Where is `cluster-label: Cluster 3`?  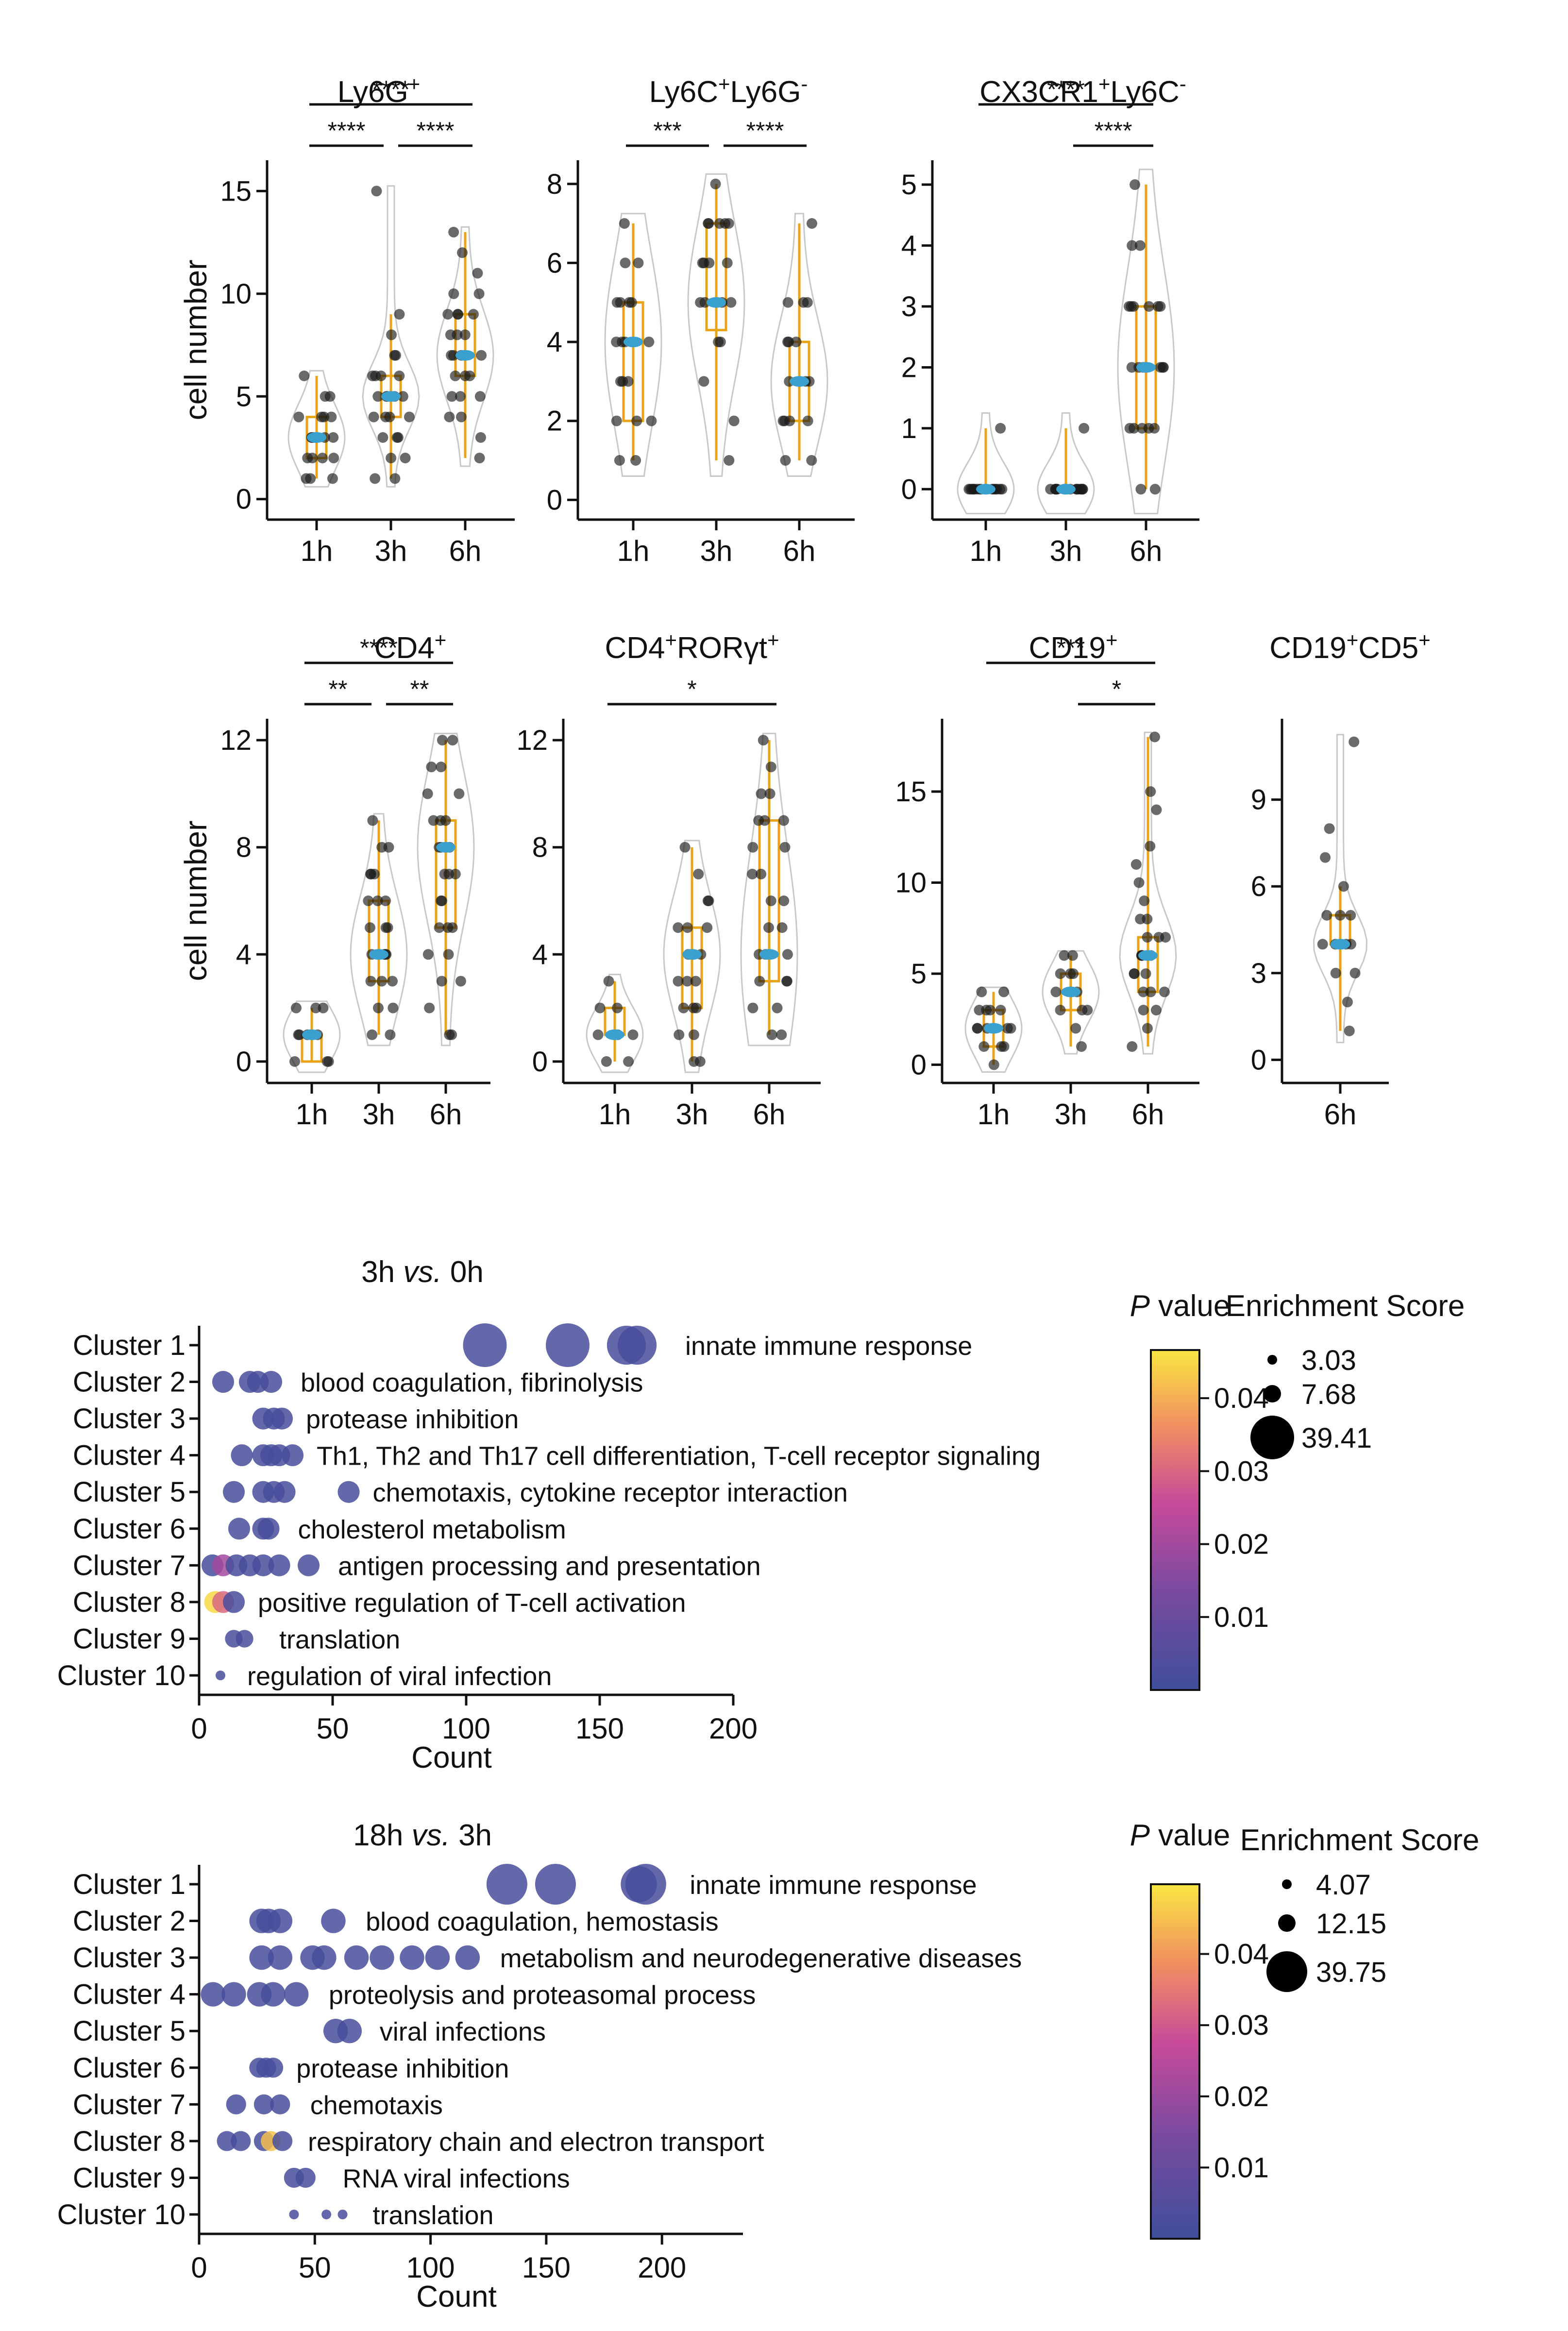
cluster-label: Cluster 3 is located at coordinates (129, 1958).